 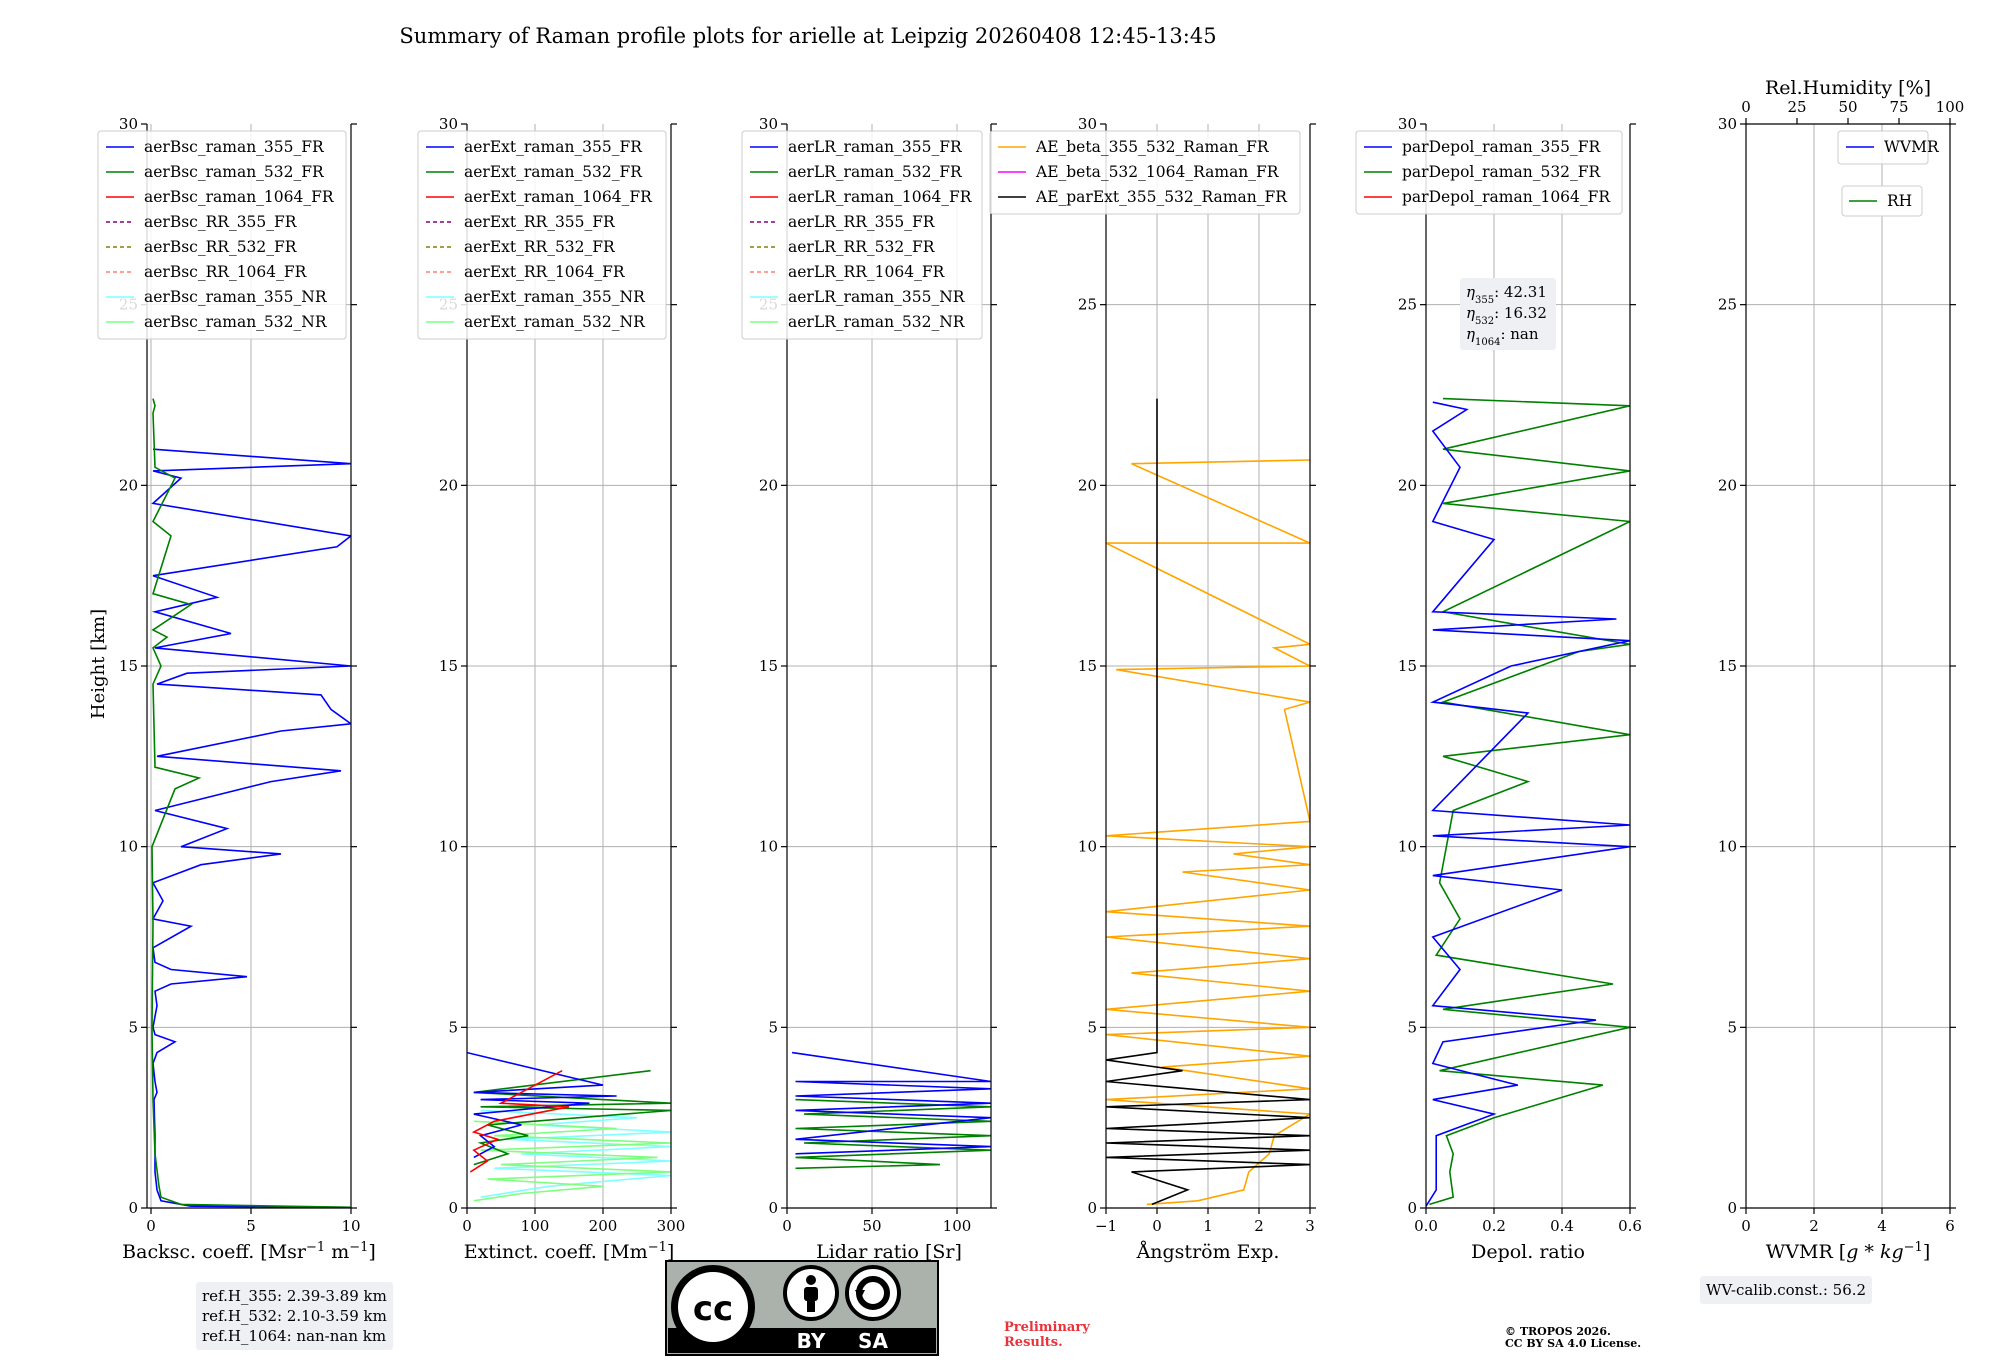 I want to click on legend-entry: parDepol_raman_355_FR, so click(x=1502, y=147).